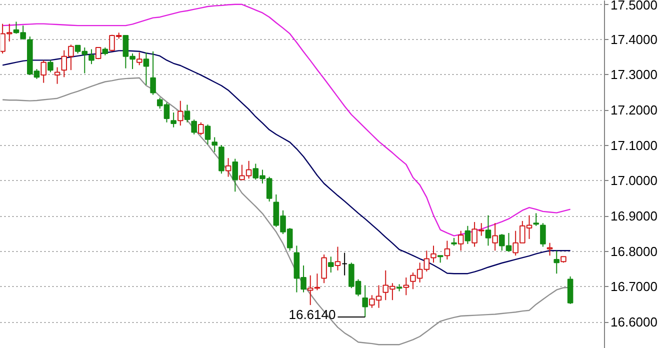  Describe the element at coordinates (634, 6) in the screenshot. I see `y-tick-label: 17.5000` at that location.